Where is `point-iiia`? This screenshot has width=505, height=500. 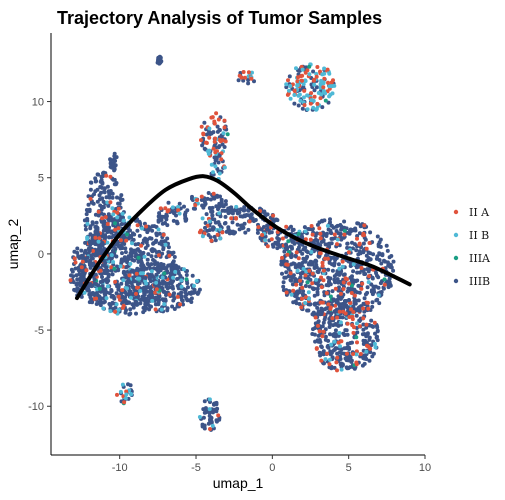
point-iiia is located at coordinates (227, 134).